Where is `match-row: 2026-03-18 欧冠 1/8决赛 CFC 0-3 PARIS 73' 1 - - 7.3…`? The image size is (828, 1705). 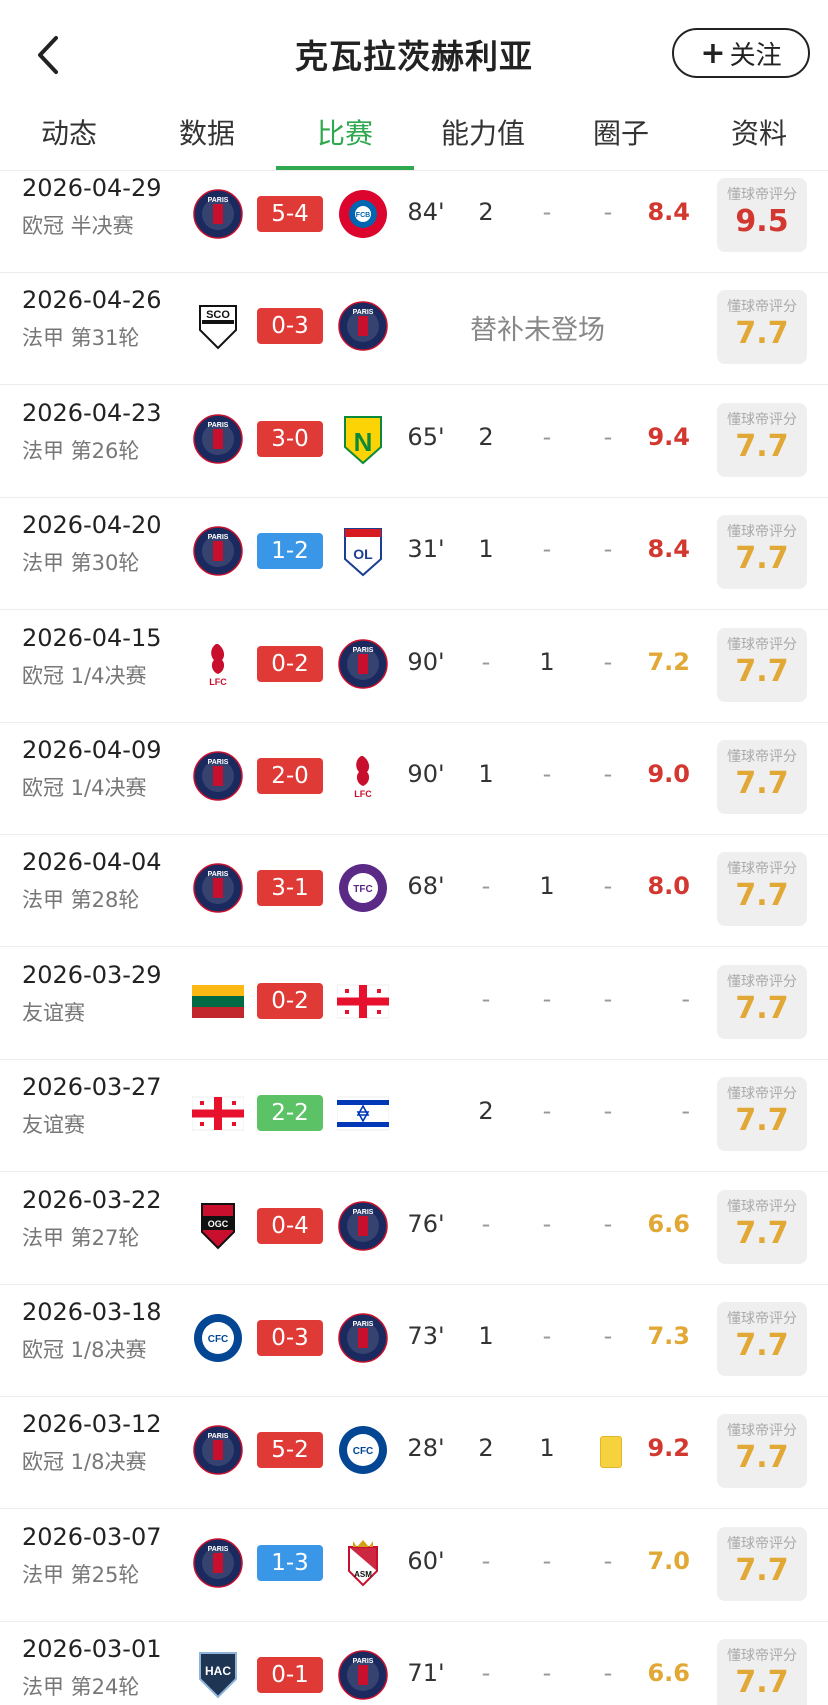
match-row: 2026-03-18 欧冠 1/8决赛 CFC 0-3 PARIS 73' 1 - - 7.3… is located at coordinates (414, 1340).